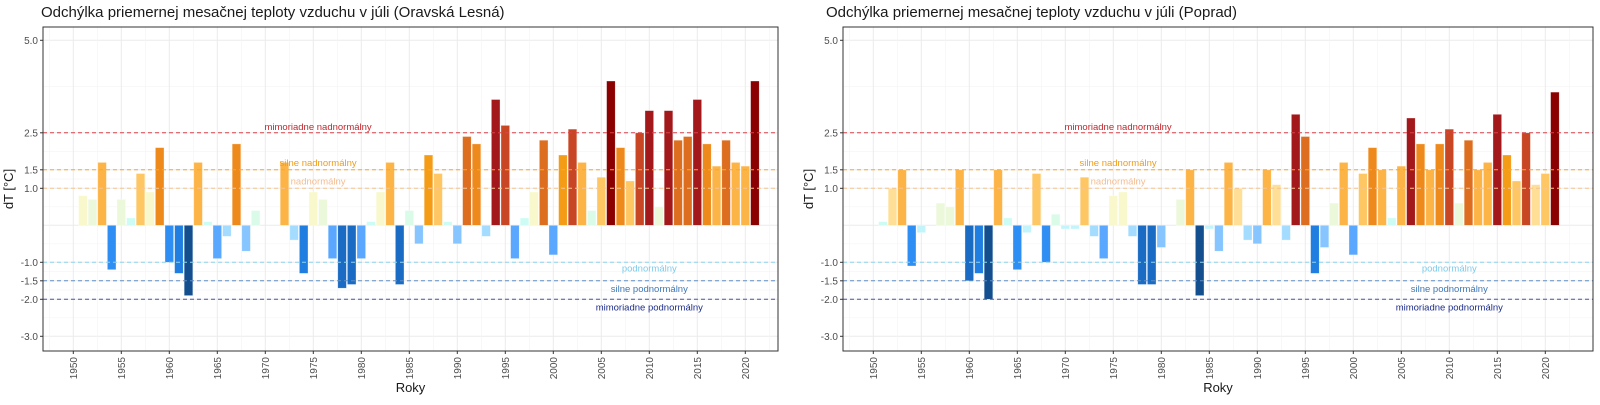 The height and width of the screenshot is (405, 1600). Describe the element at coordinates (1401, 195) in the screenshot. I see `bar-2005` at that location.